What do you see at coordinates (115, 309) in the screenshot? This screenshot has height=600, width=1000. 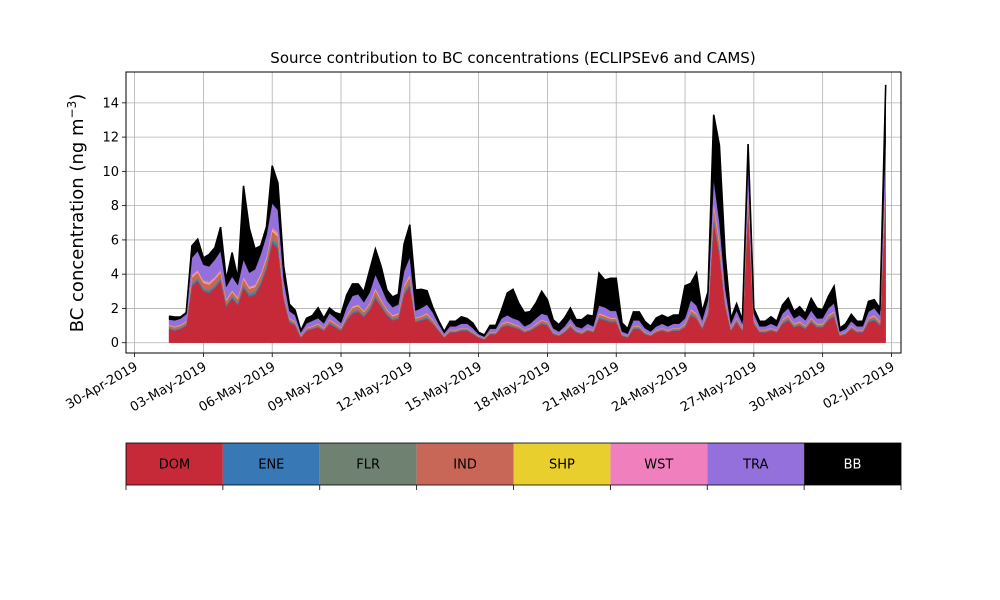 I see `y-tick-label: 2` at bounding box center [115, 309].